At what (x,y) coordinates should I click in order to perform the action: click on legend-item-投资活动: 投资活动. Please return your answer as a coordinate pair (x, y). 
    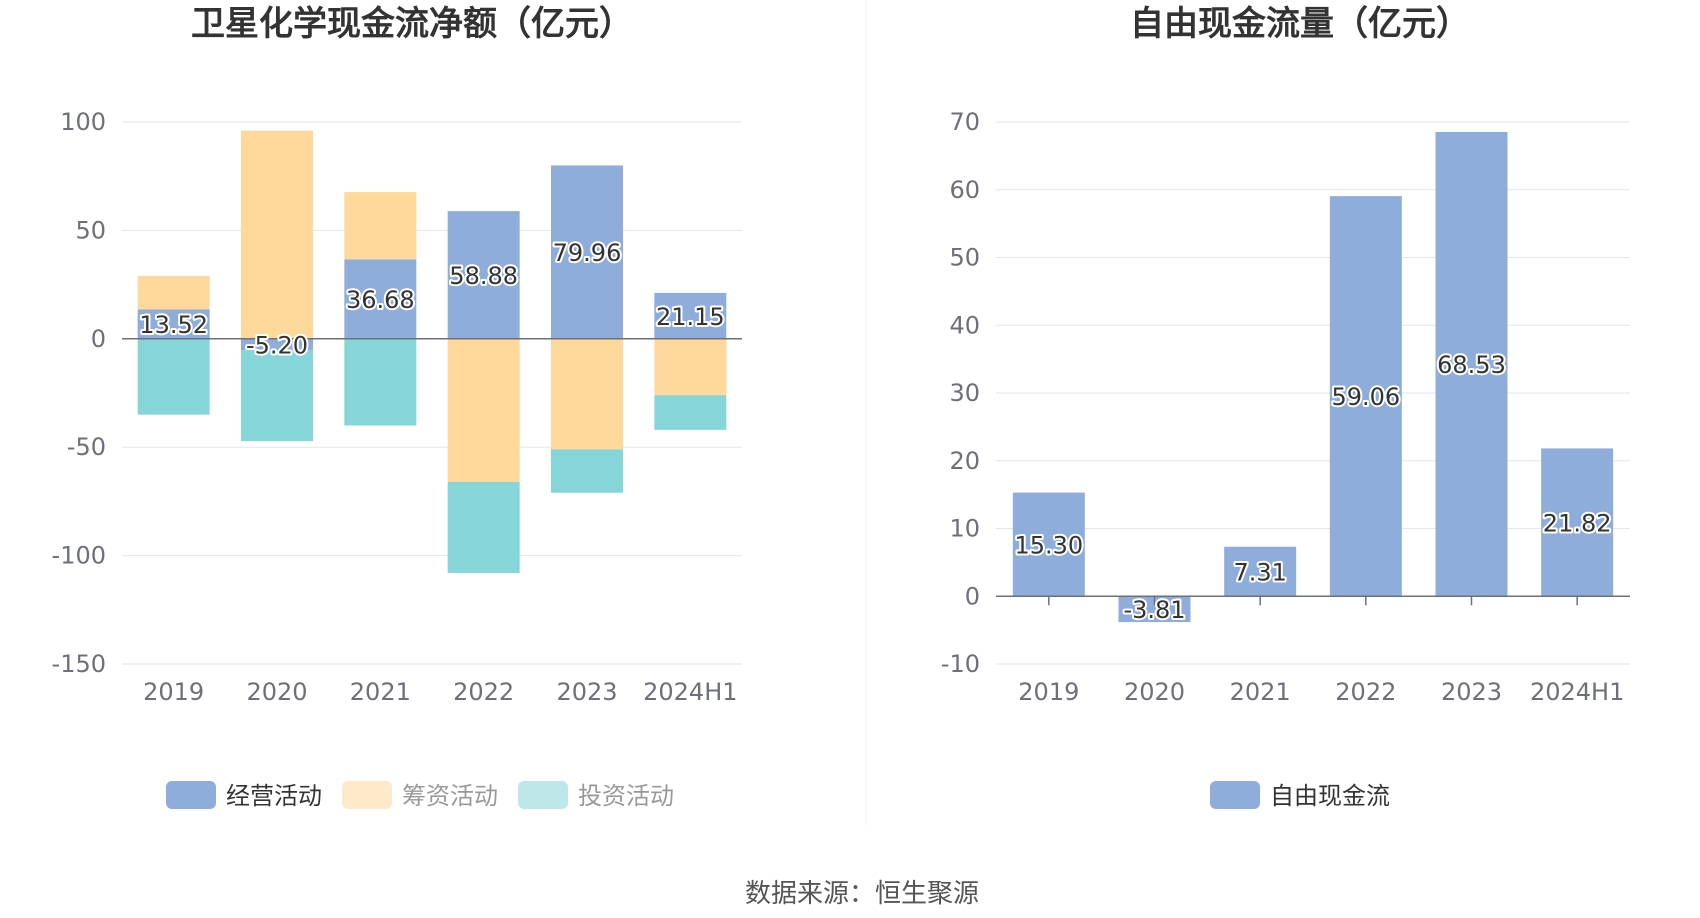
    Looking at the image, I should click on (596, 795).